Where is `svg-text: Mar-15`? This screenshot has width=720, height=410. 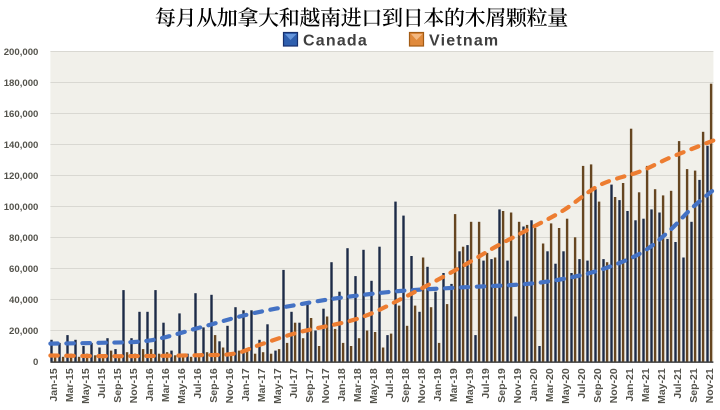 svg-text: Mar-15 is located at coordinates (70, 385).